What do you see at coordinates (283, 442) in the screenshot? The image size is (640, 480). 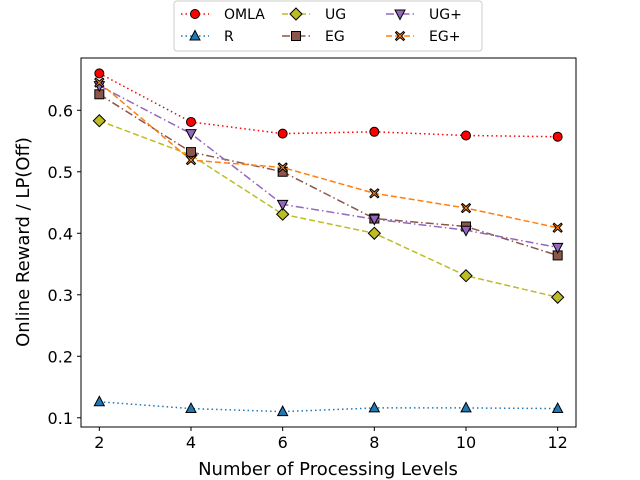 I see `x-tick-label: 6` at bounding box center [283, 442].